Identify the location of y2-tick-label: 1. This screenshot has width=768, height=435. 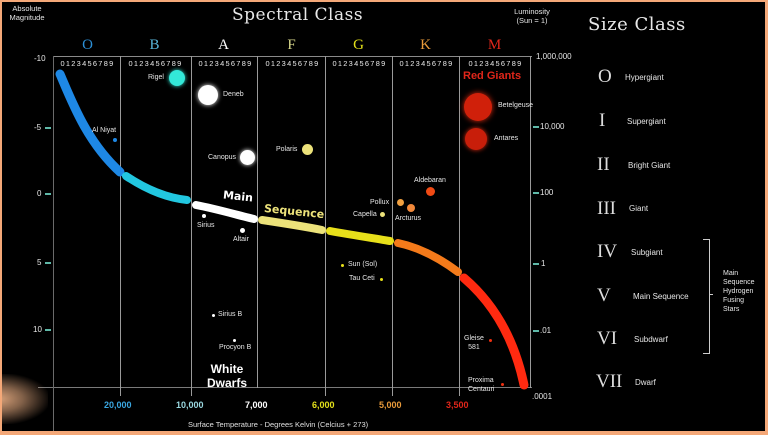
(543, 263).